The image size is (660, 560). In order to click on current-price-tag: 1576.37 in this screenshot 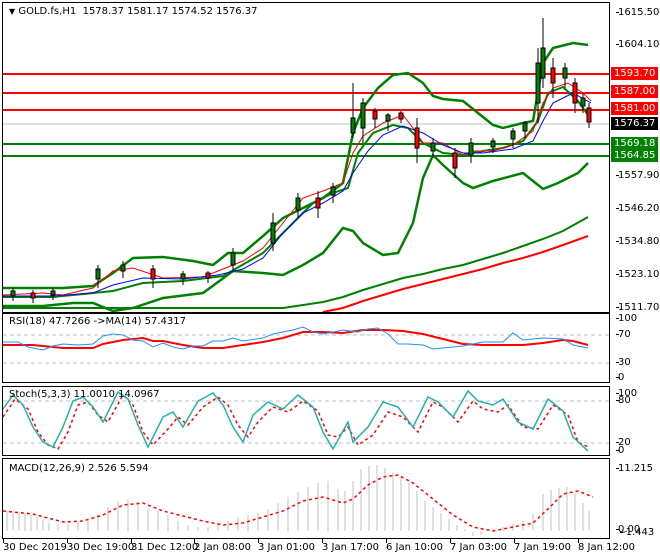, I will do `click(634, 123)`.